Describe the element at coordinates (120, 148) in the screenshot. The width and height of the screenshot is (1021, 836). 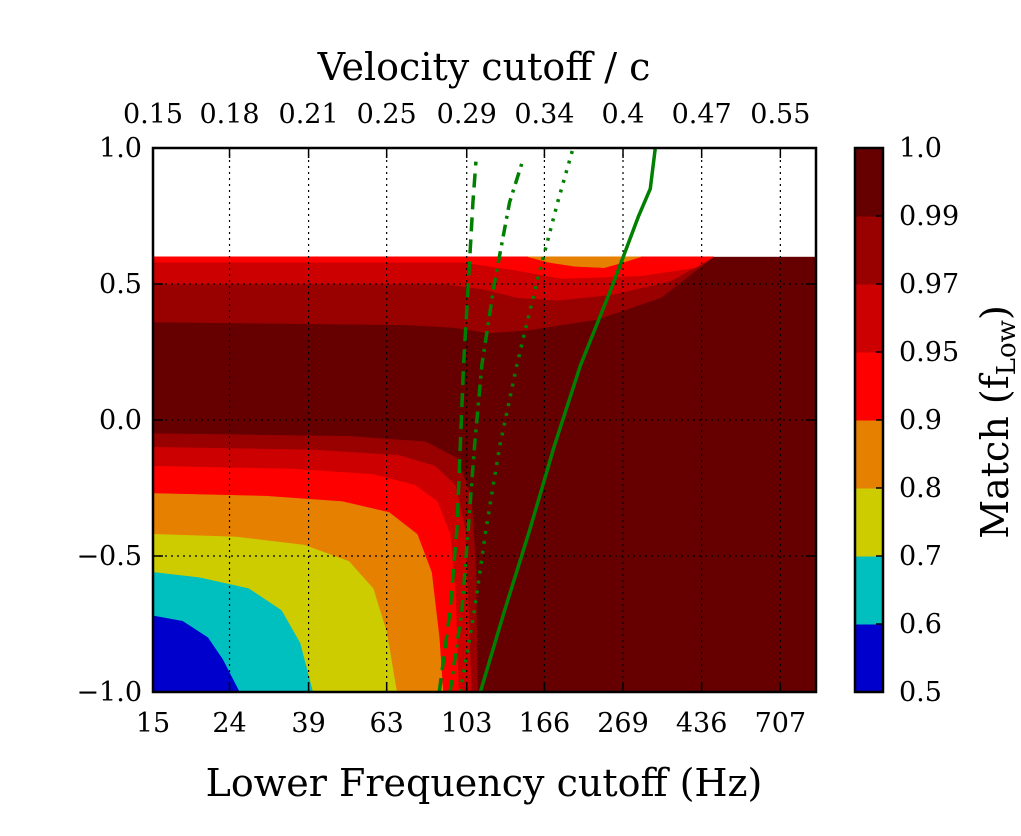
I see `y-tick-label: 1.0` at that location.